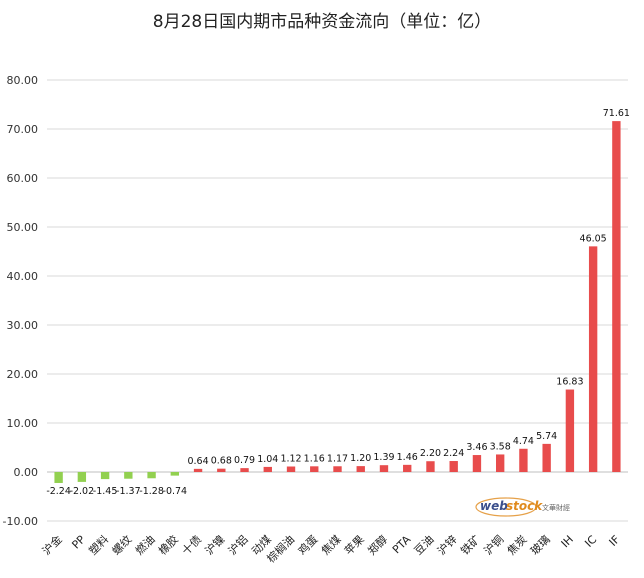 The image size is (644, 578). Describe the element at coordinates (590, 541) in the screenshot. I see `x-tick-label: IC` at that location.